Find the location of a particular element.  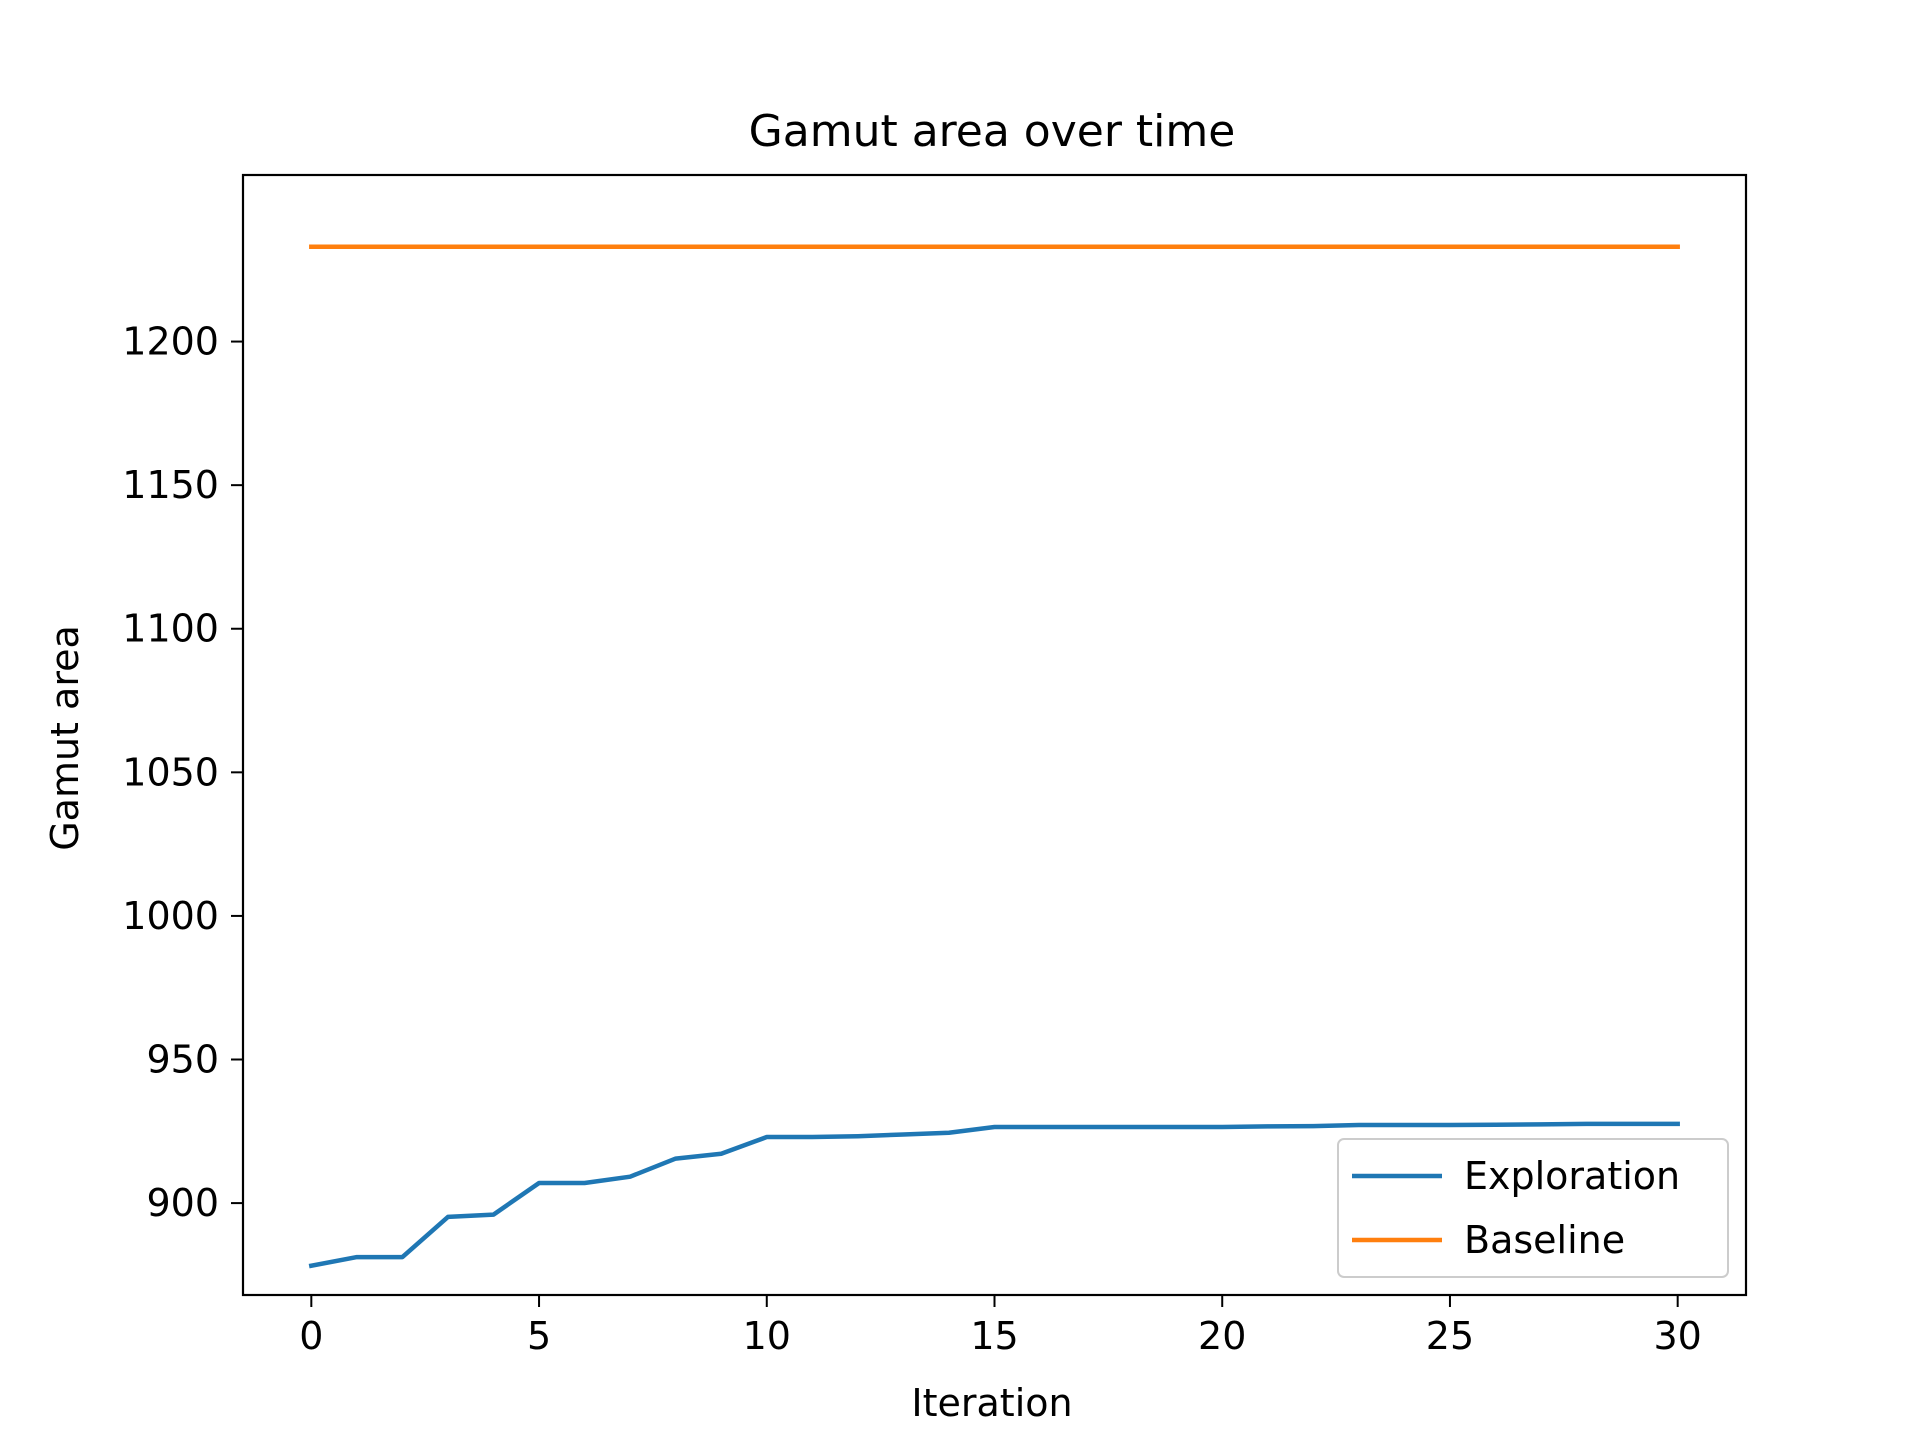

y-tick-label: 900 is located at coordinates (182, 1203).